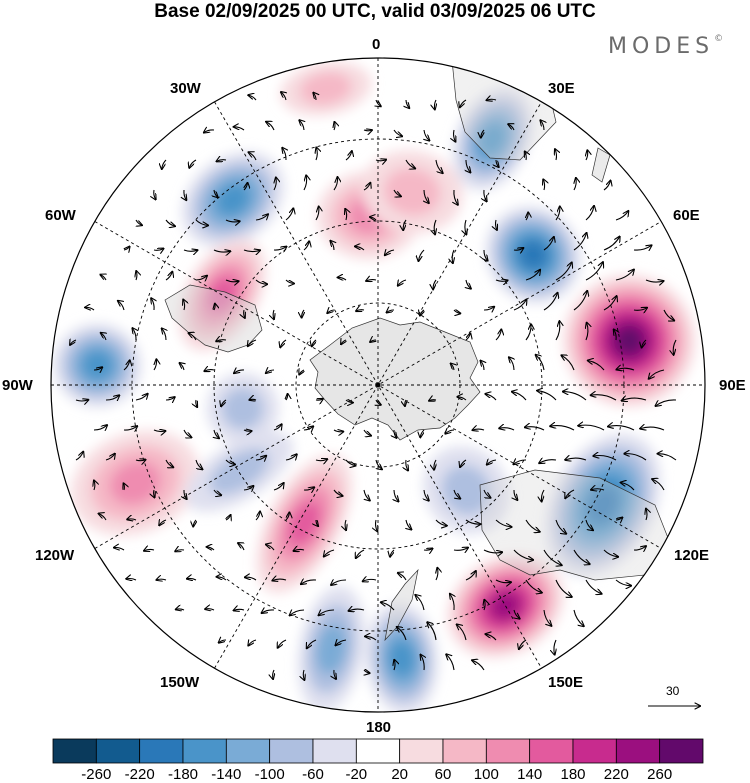  Describe the element at coordinates (180, 682) in the screenshot. I see `longitude-label-150w: 150W` at that location.